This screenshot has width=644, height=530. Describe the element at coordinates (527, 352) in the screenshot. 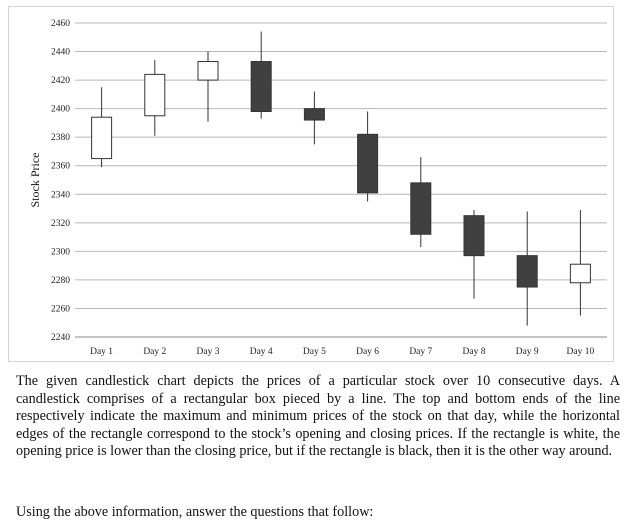

I see `x-tick-label: Day 9` at that location.